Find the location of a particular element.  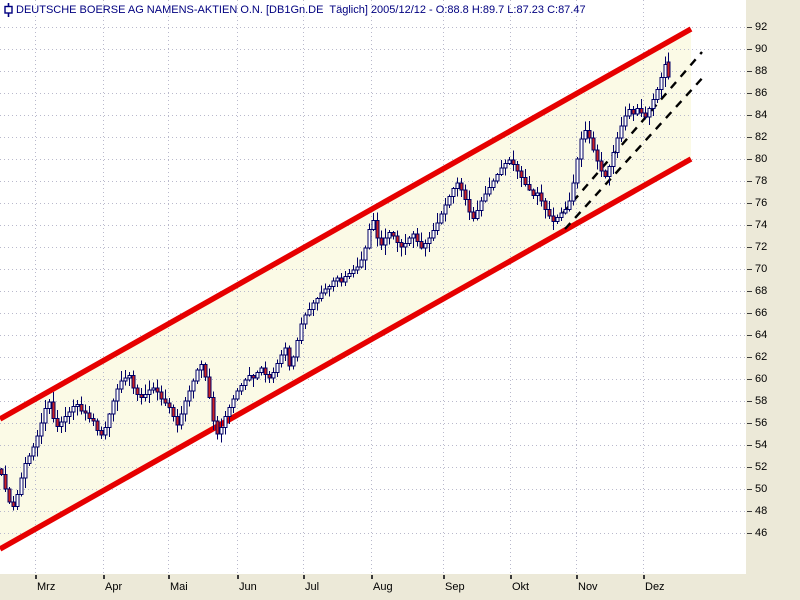

y-axis-label: 76 is located at coordinates (761, 203).